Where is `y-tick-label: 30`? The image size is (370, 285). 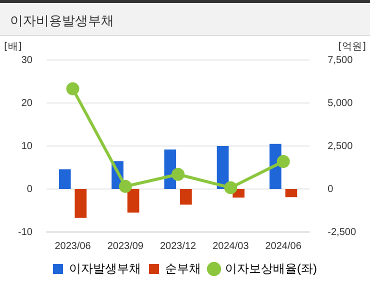 y-tick-label: 30 is located at coordinates (27, 60).